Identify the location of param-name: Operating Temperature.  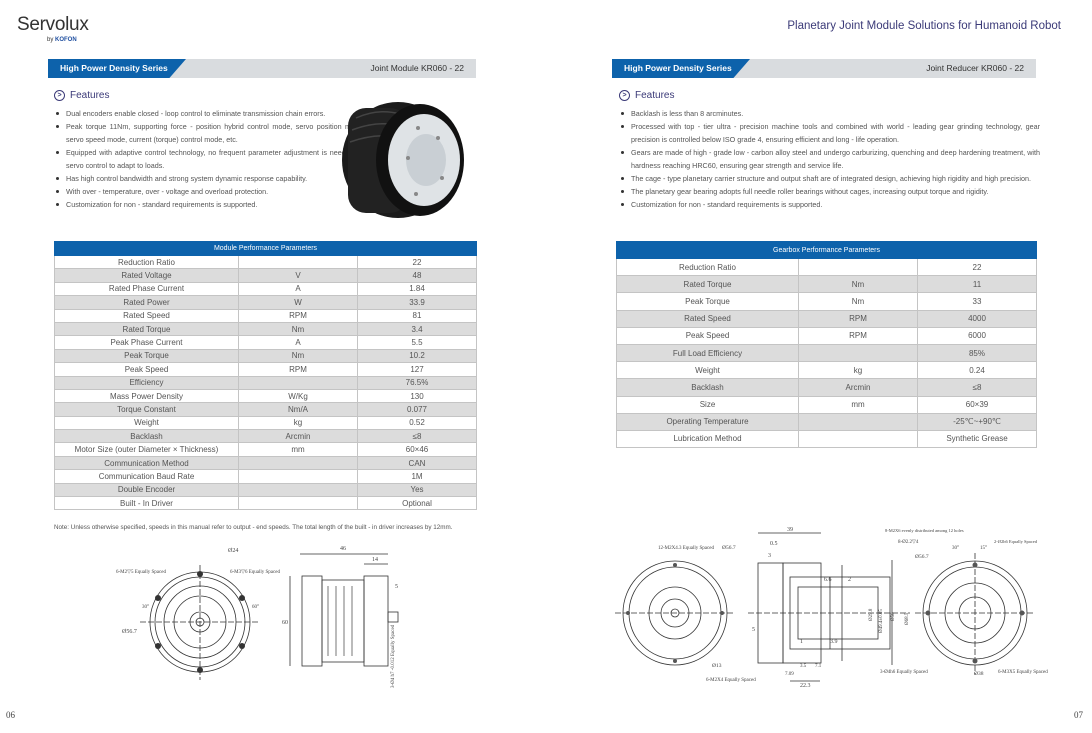
(707, 421).